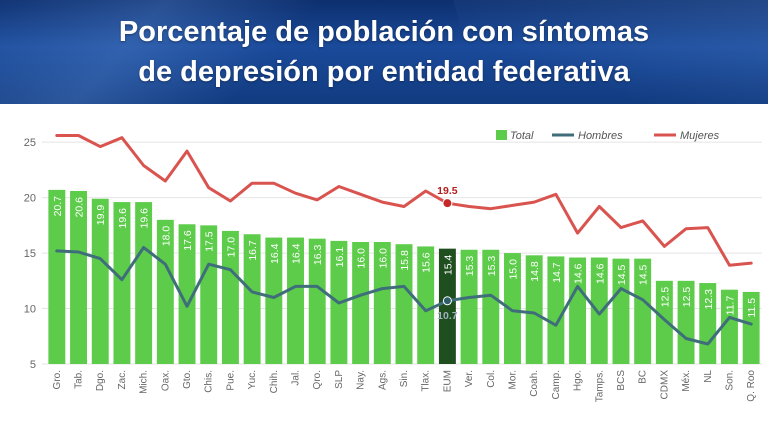  I want to click on bar-value-label: 20.6, so click(80, 207).